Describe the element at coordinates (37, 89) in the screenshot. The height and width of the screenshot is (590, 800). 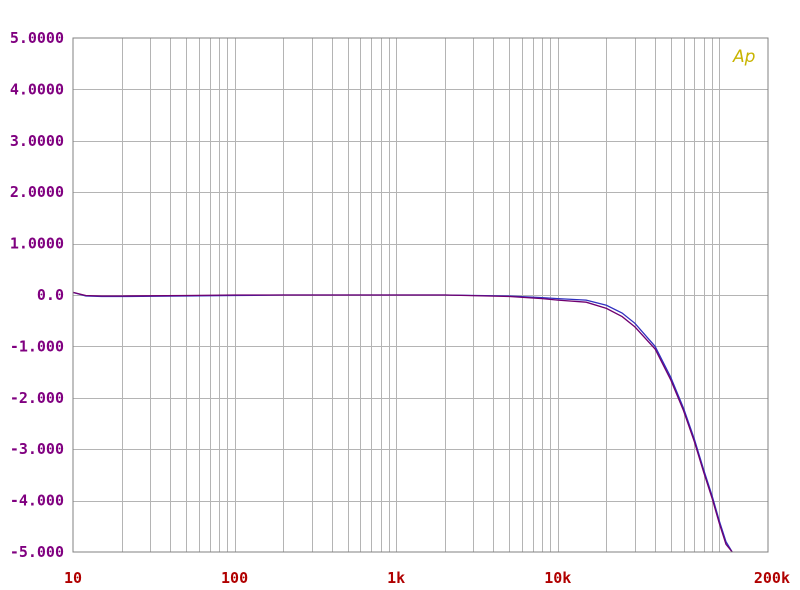
I see `y-tick-label: 4.0000` at that location.